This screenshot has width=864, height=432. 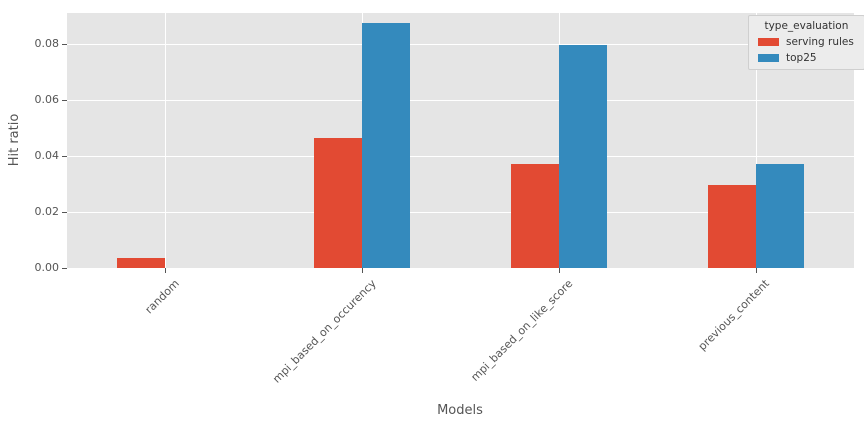 What do you see at coordinates (460, 410) in the screenshot?
I see `x-axis-label: Models` at bounding box center [460, 410].